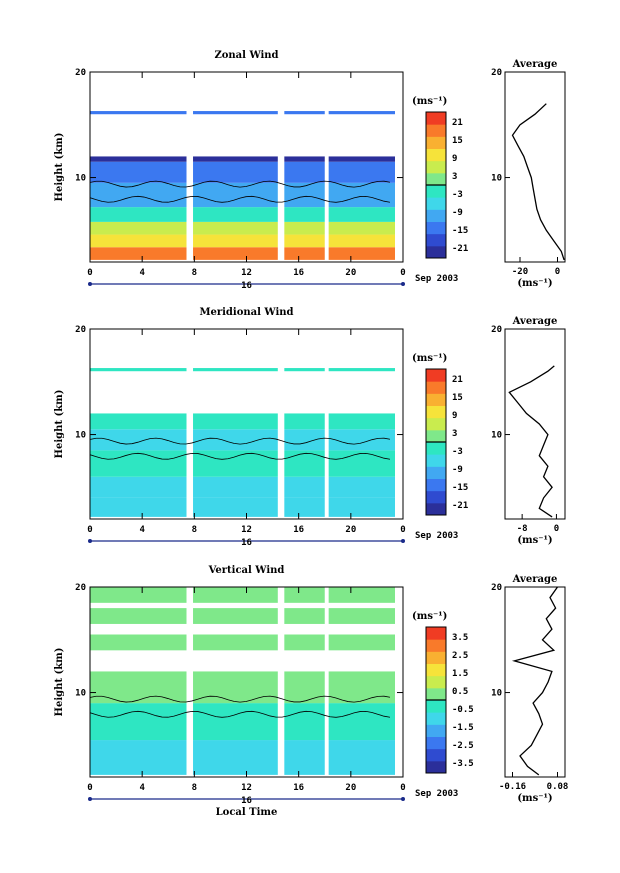 The height and width of the screenshot is (873, 620). What do you see at coordinates (350, 788) in the screenshot?
I see `x-tick-label: 20` at bounding box center [350, 788].